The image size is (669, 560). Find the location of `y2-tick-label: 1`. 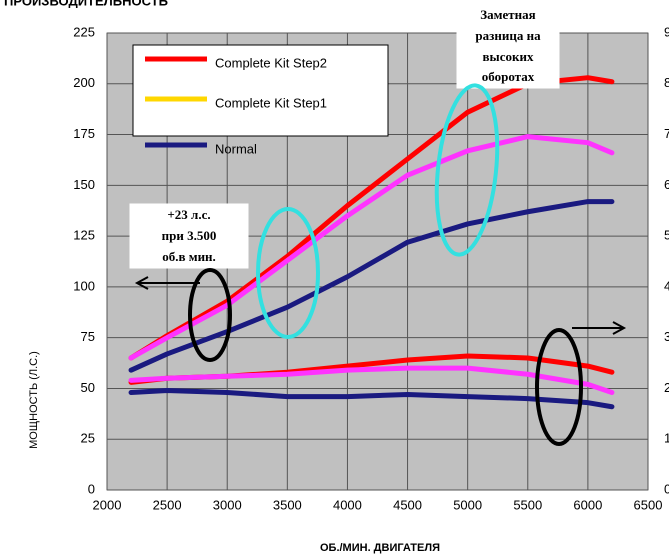

y2-tick-label: 1 is located at coordinates (666, 438).